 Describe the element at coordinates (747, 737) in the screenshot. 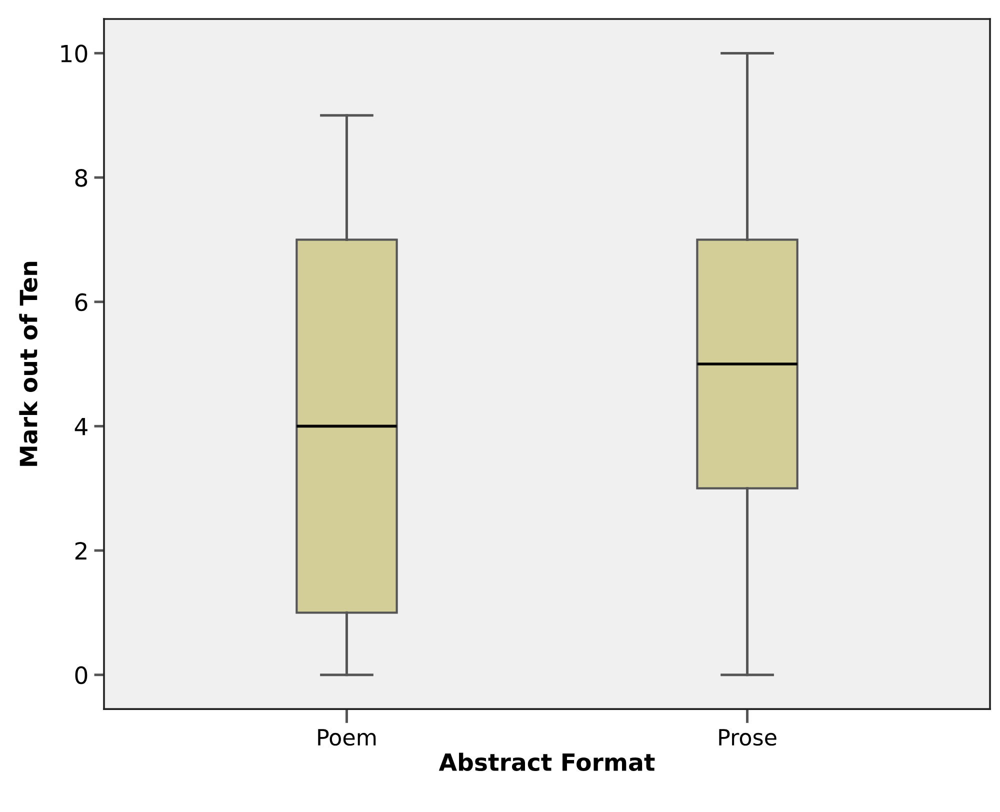

I see `x-tick-label: Prose` at that location.